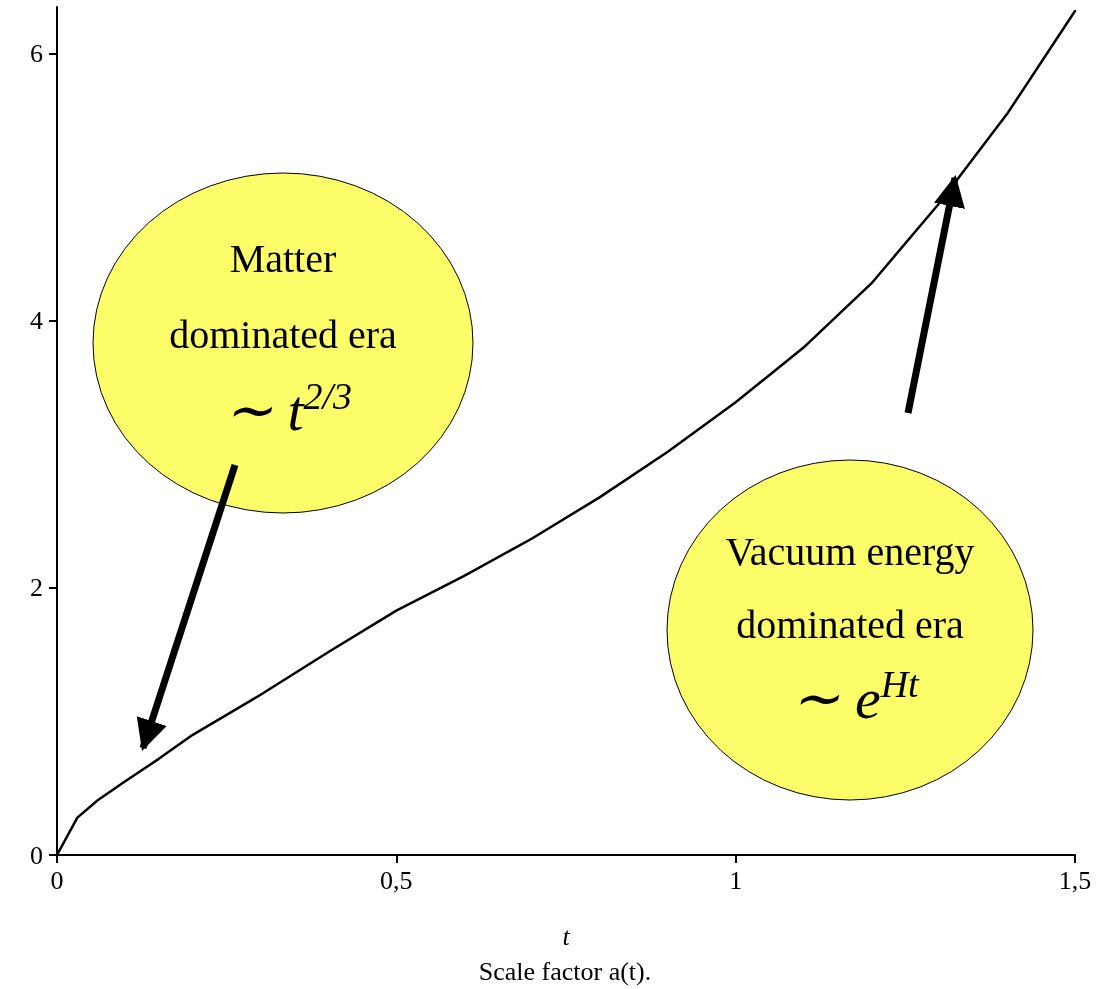 Image resolution: width=1104 pixels, height=989 pixels. I want to click on x-tick-label: 0,5, so click(396, 880).